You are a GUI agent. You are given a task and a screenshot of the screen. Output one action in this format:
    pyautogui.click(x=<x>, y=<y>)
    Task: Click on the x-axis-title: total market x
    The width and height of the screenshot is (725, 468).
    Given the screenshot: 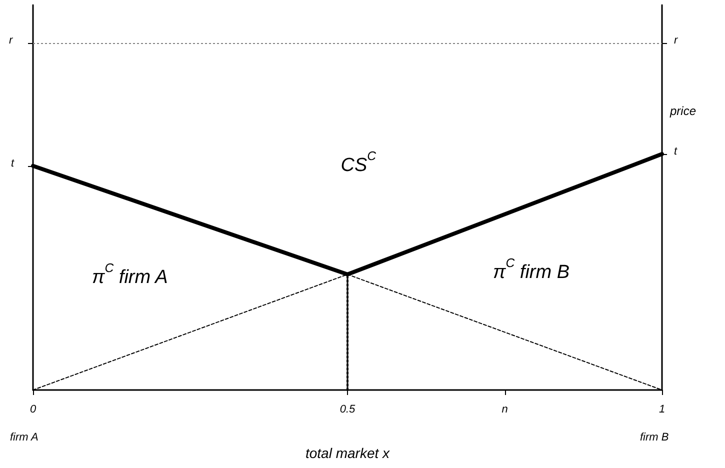 What is the action you would take?
    pyautogui.click(x=348, y=453)
    